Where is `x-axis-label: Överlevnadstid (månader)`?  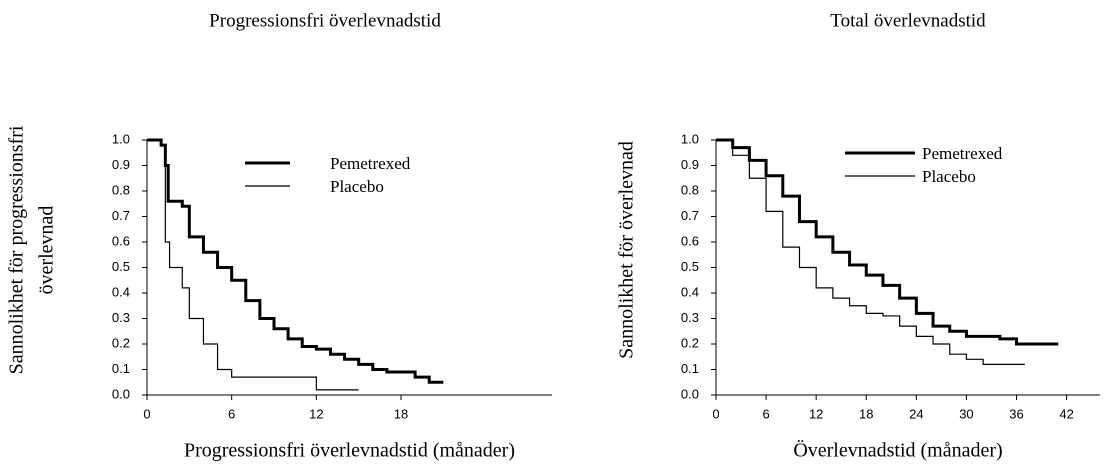
x-axis-label: Överlevnadstid (månader) is located at coordinates (897, 450).